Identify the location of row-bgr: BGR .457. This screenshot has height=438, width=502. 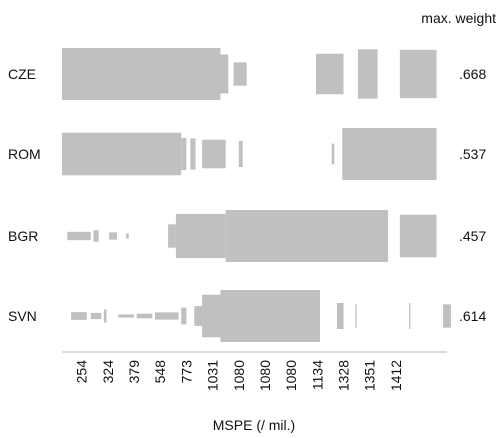
(247, 236).